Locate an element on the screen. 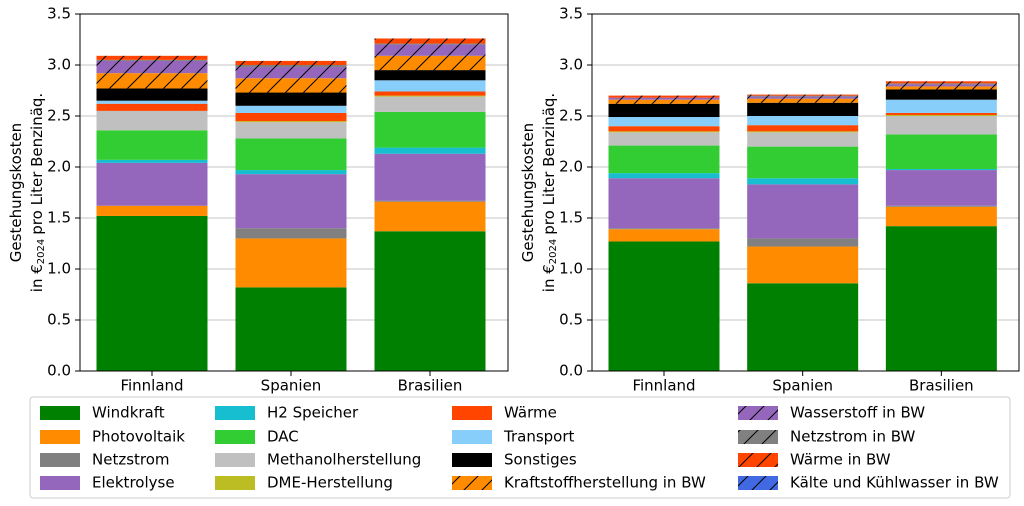 This screenshot has width=1024, height=506. bar-segment: DME-Herstellung is located at coordinates (664, 132).